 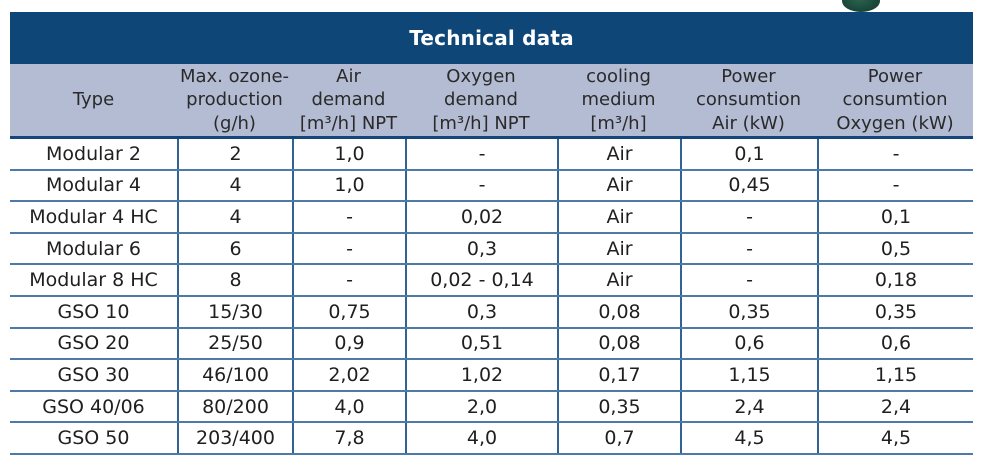 What do you see at coordinates (93, 100) in the screenshot?
I see `col-header-type: Type` at bounding box center [93, 100].